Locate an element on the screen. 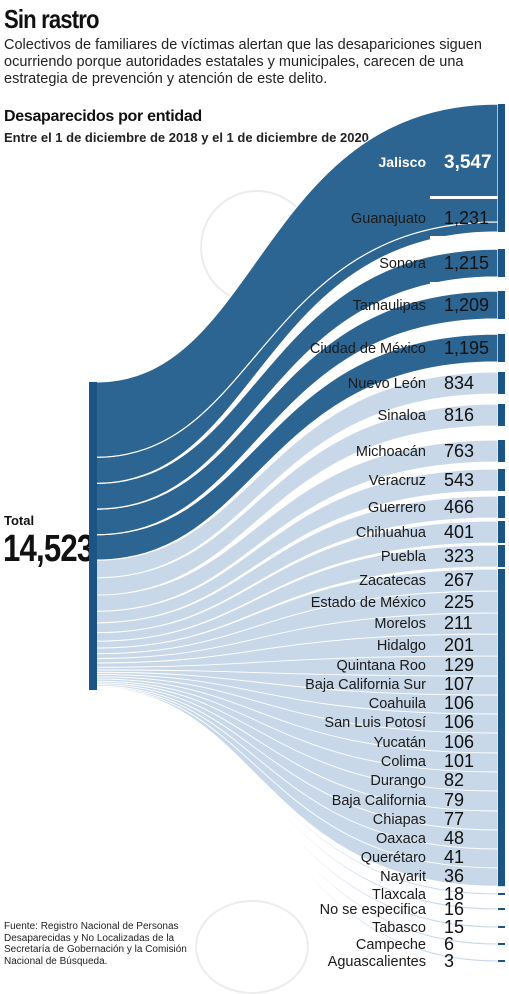  state-label-16: Quintana Roo is located at coordinates (381, 666).